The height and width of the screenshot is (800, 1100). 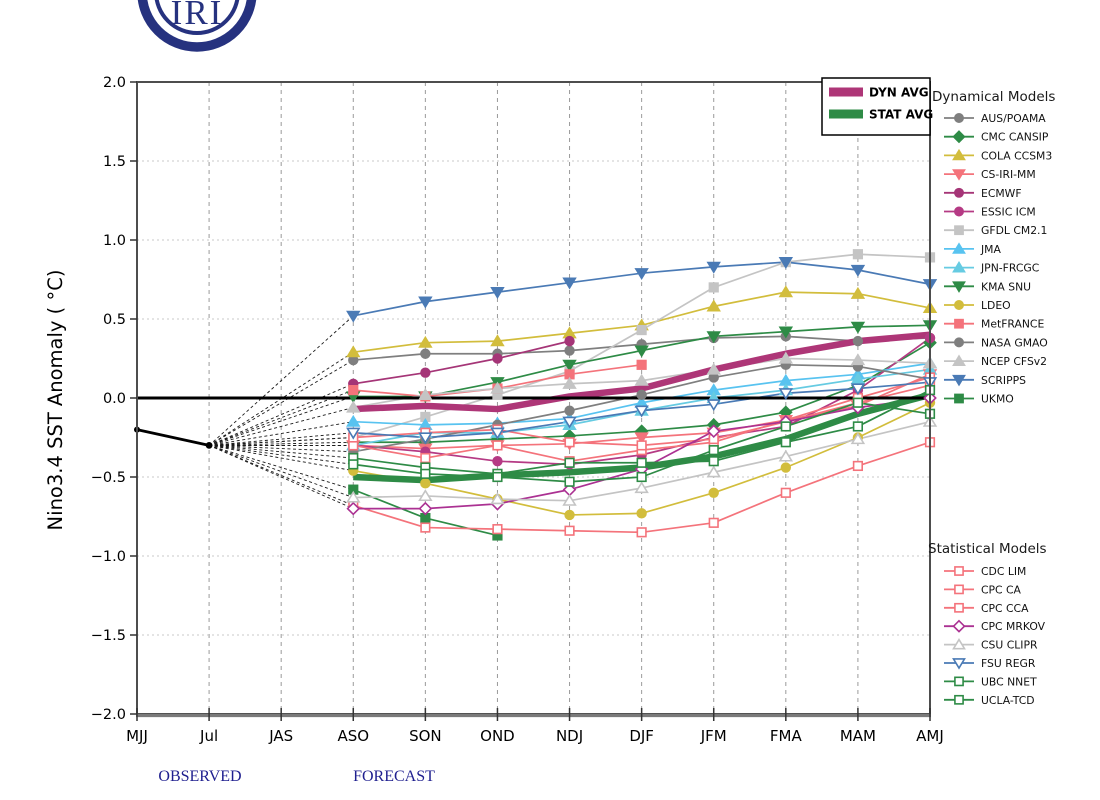 I want to click on legend-item: LDEO, so click(x=977, y=305).